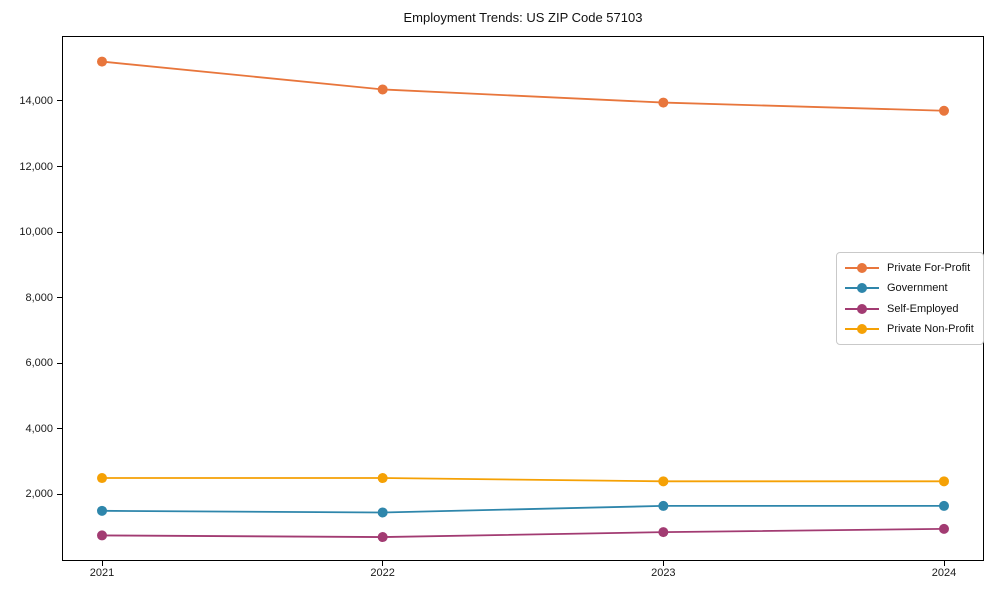 The image size is (1000, 600). What do you see at coordinates (39, 428) in the screenshot?
I see `y-tick-label: 4,000` at bounding box center [39, 428].